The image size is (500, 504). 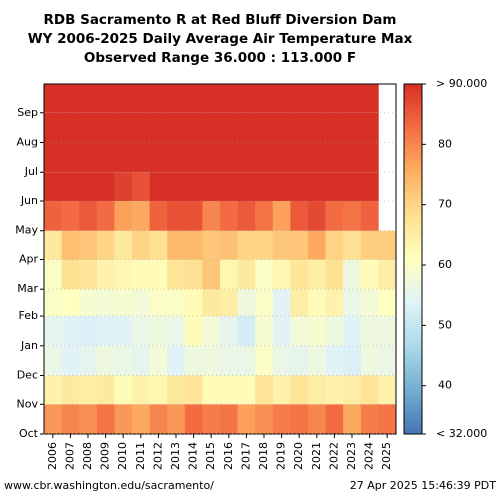 I want to click on x-tick-label: 2014, so click(x=193, y=456).